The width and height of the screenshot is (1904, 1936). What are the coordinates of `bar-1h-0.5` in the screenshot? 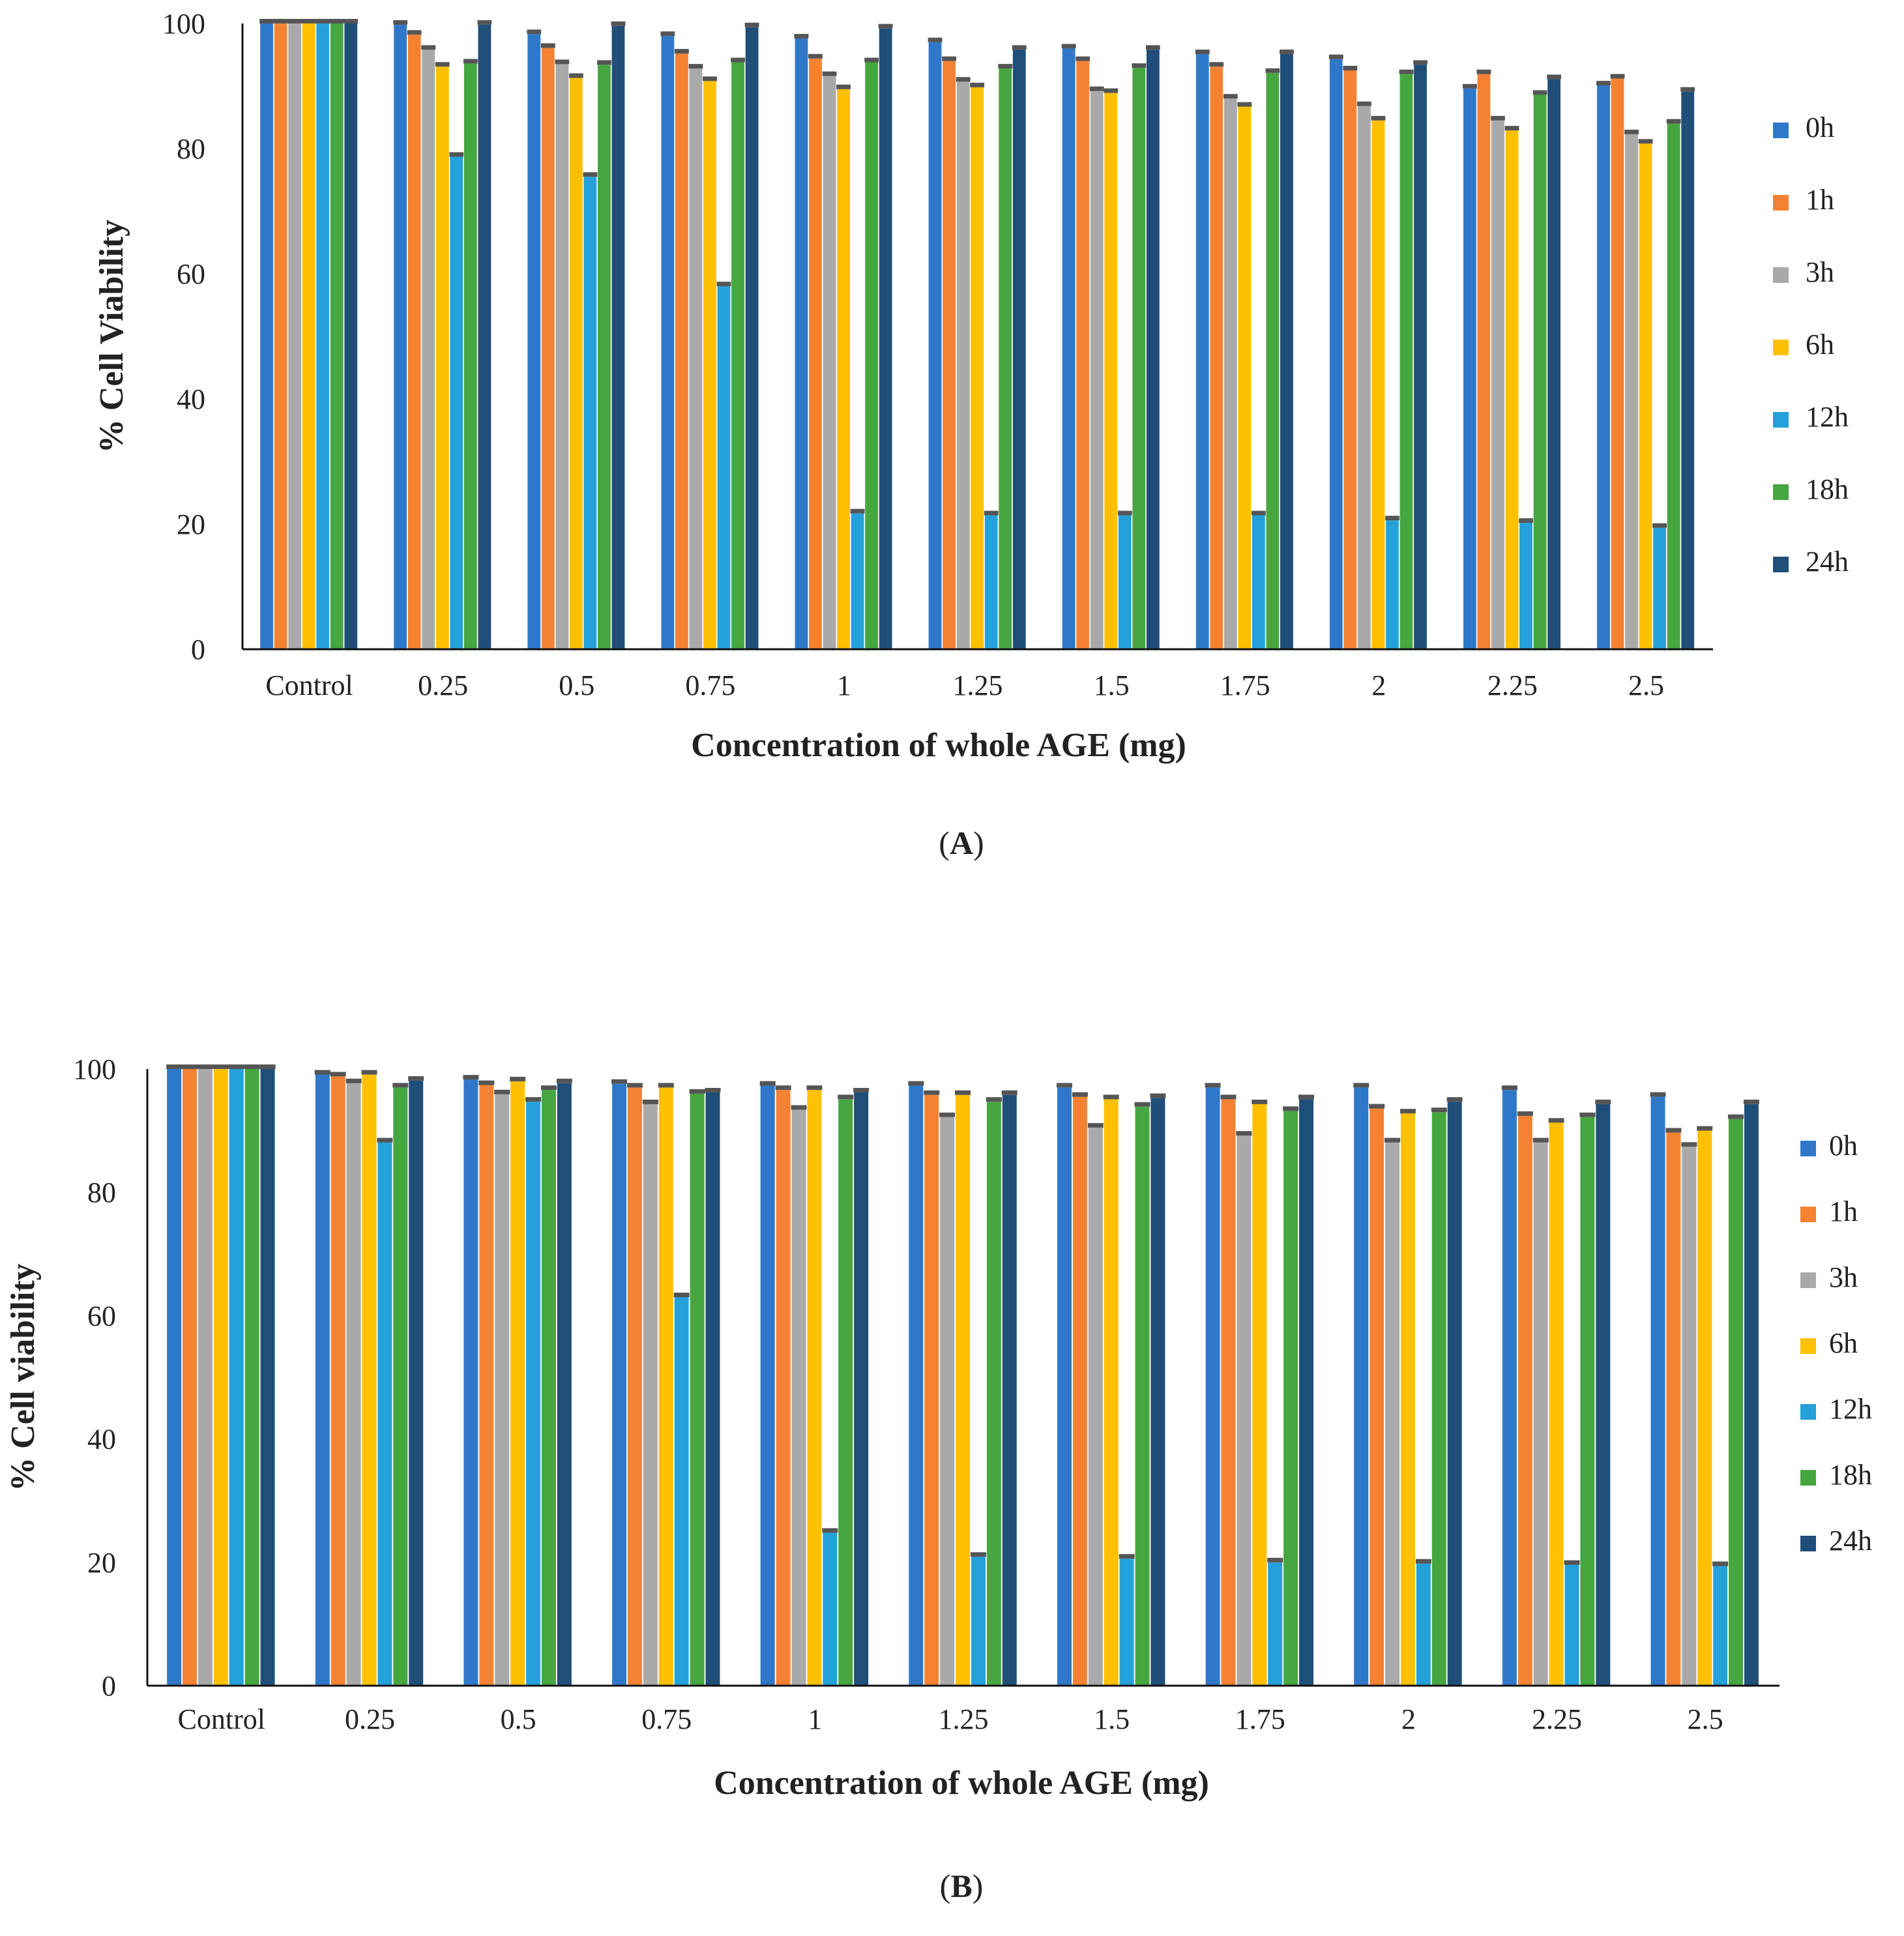 It's located at (548, 349).